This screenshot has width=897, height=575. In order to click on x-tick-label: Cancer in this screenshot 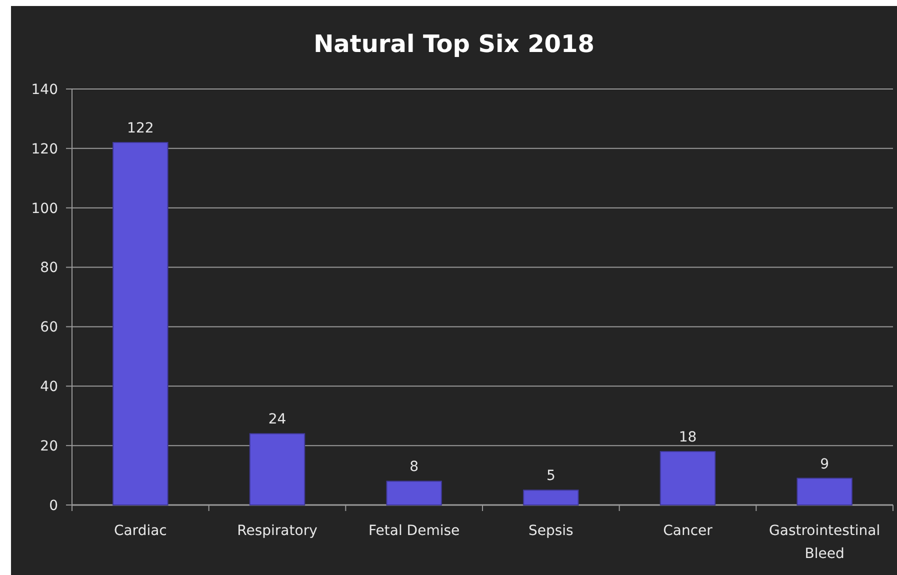, I will do `click(688, 531)`.